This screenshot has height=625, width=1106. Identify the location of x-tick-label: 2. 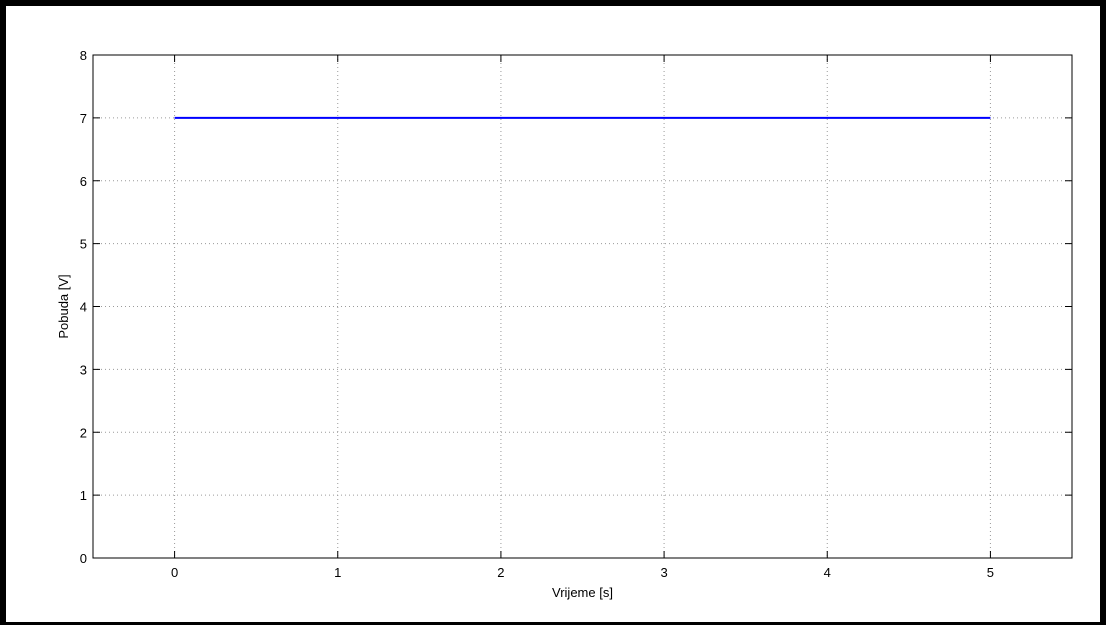
(500, 572).